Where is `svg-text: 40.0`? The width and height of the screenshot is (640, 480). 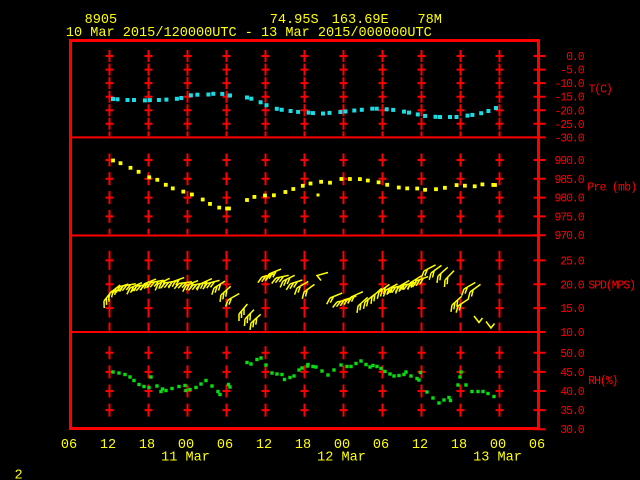 svg-text: 40.0 is located at coordinates (572, 392).